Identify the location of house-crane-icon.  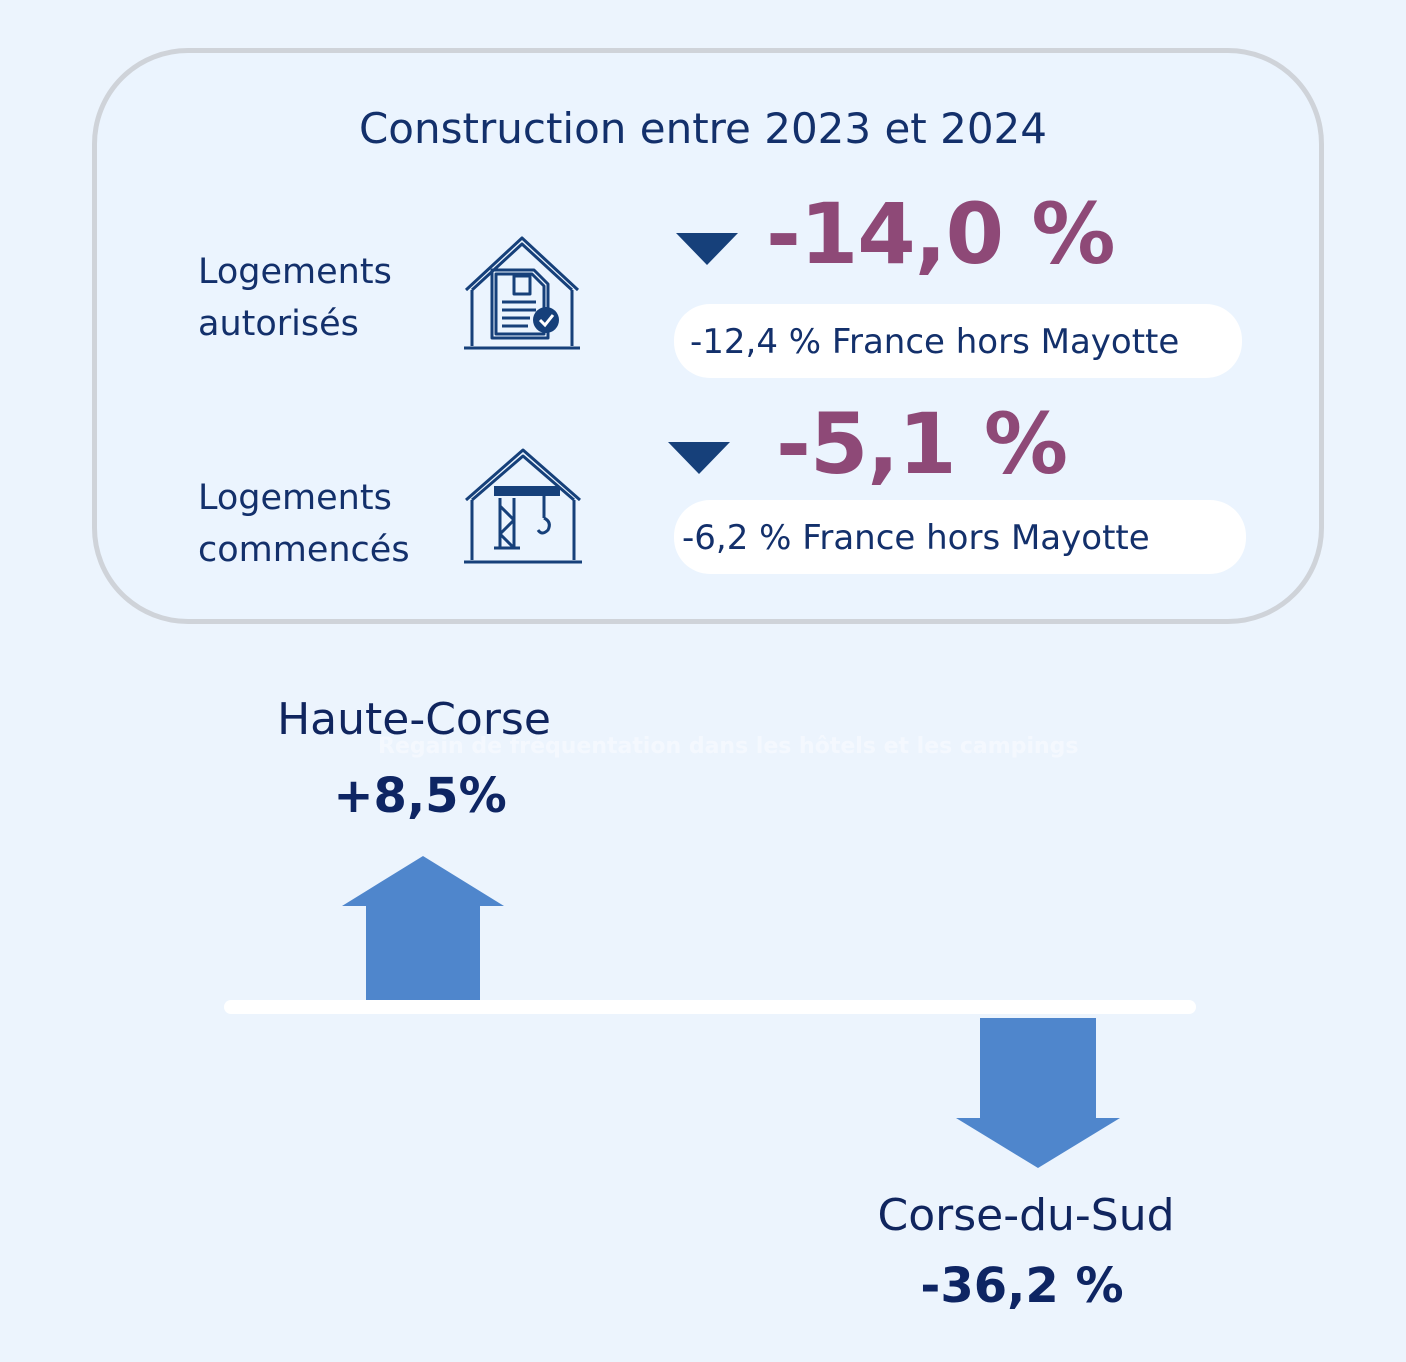
(523, 507).